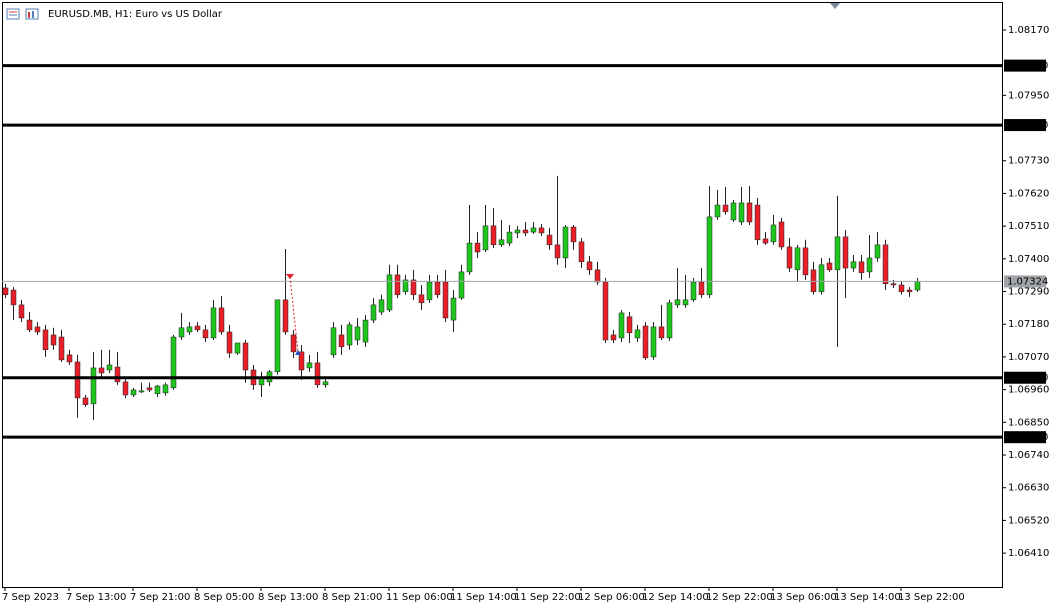 This screenshot has width=1056, height=606. What do you see at coordinates (1027, 378) in the screenshot?
I see `level-label: 1.07000` at bounding box center [1027, 378].